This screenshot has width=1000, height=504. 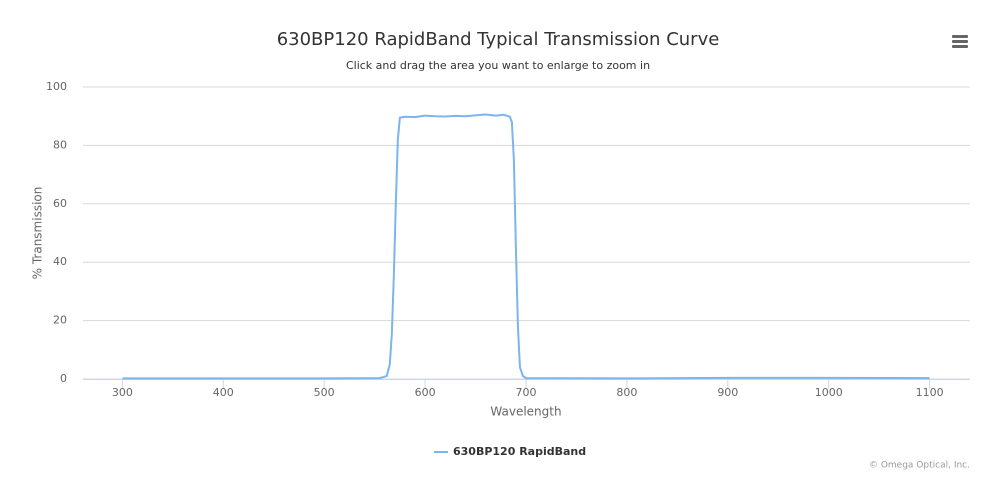 I want to click on x-tick-label: 400, so click(x=223, y=392).